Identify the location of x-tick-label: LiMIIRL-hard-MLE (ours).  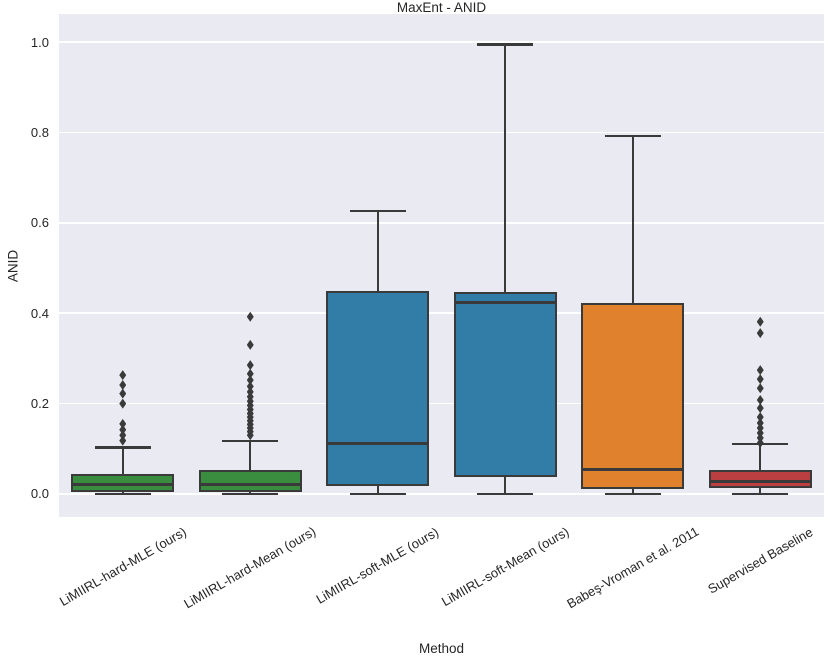
(122, 566).